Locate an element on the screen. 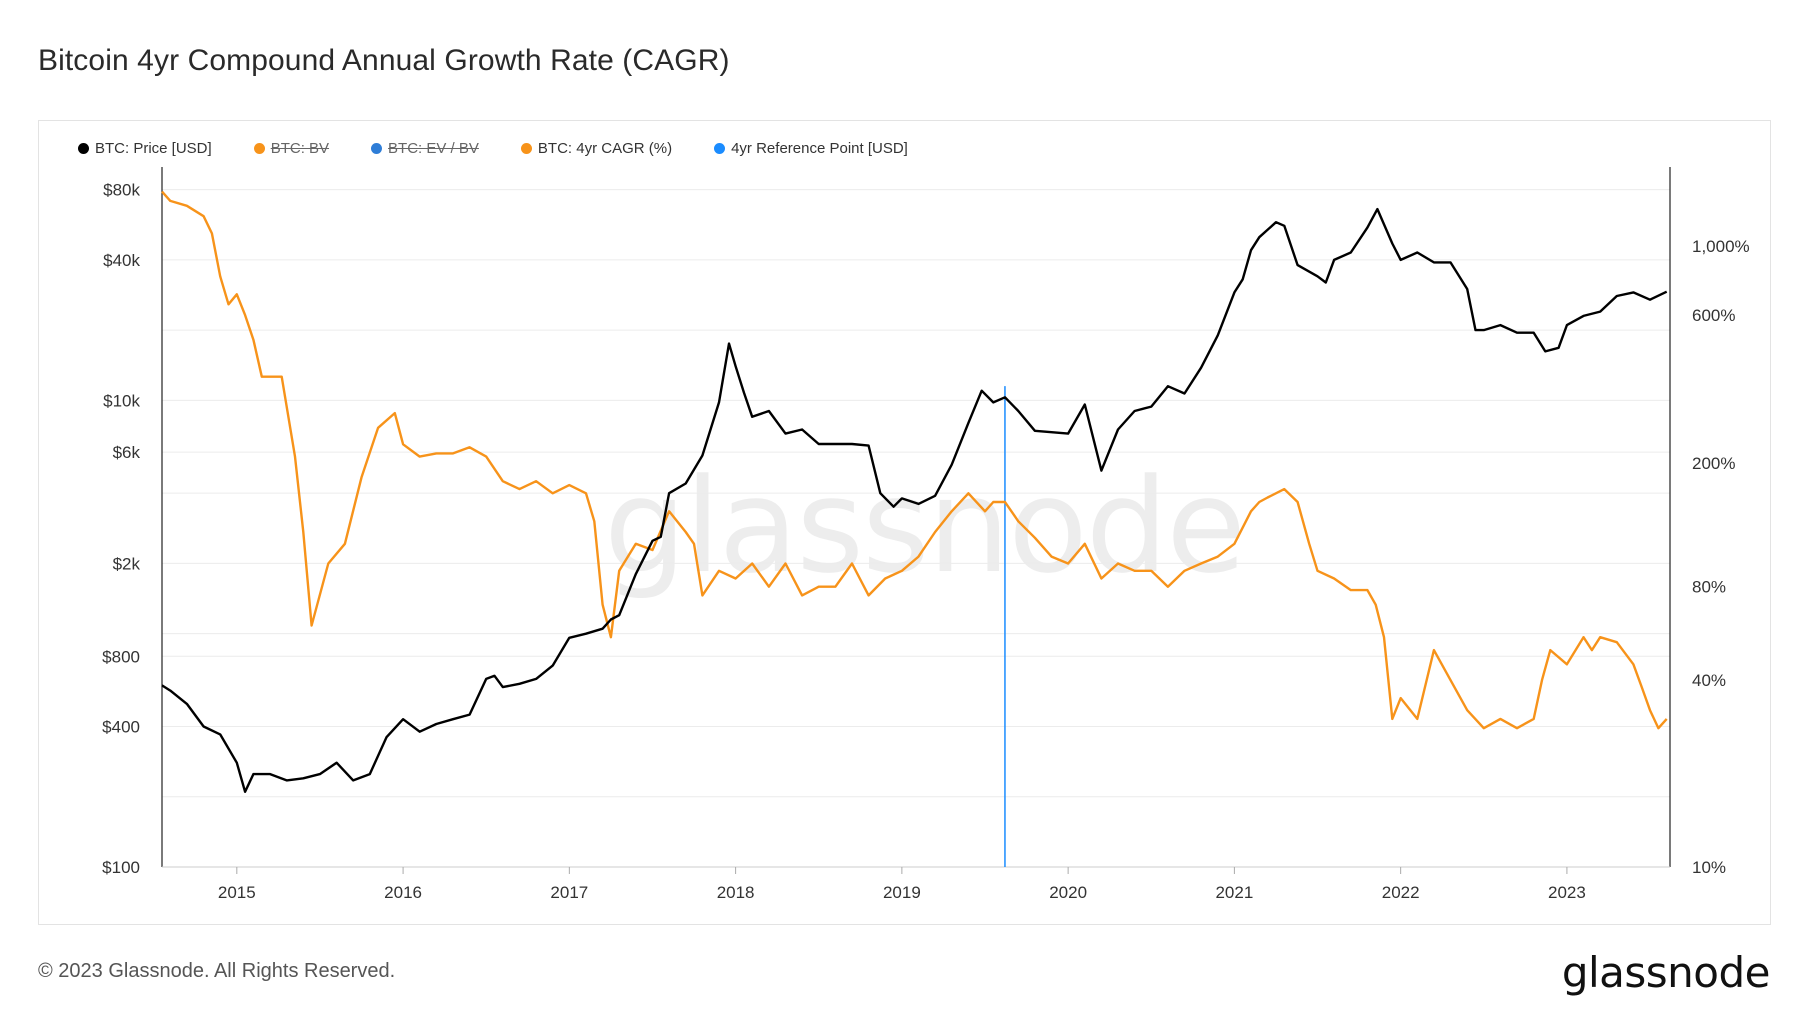  legend-item-cagr: BTC: 4yr CAGR (%) is located at coordinates (596, 148).